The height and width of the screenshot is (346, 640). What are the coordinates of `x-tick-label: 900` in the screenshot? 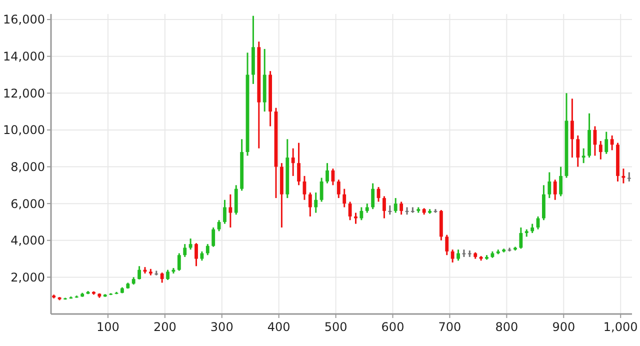 It's located at (564, 327).